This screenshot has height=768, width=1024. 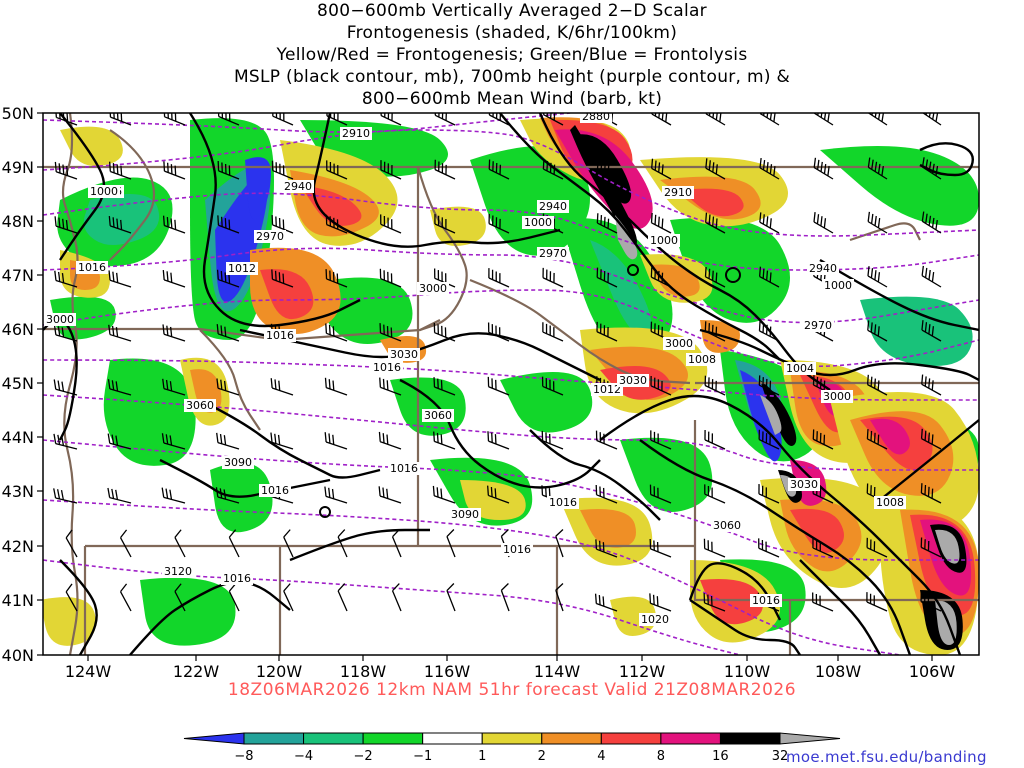 What do you see at coordinates (642, 671) in the screenshot?
I see `lon-label: 112W` at bounding box center [642, 671].